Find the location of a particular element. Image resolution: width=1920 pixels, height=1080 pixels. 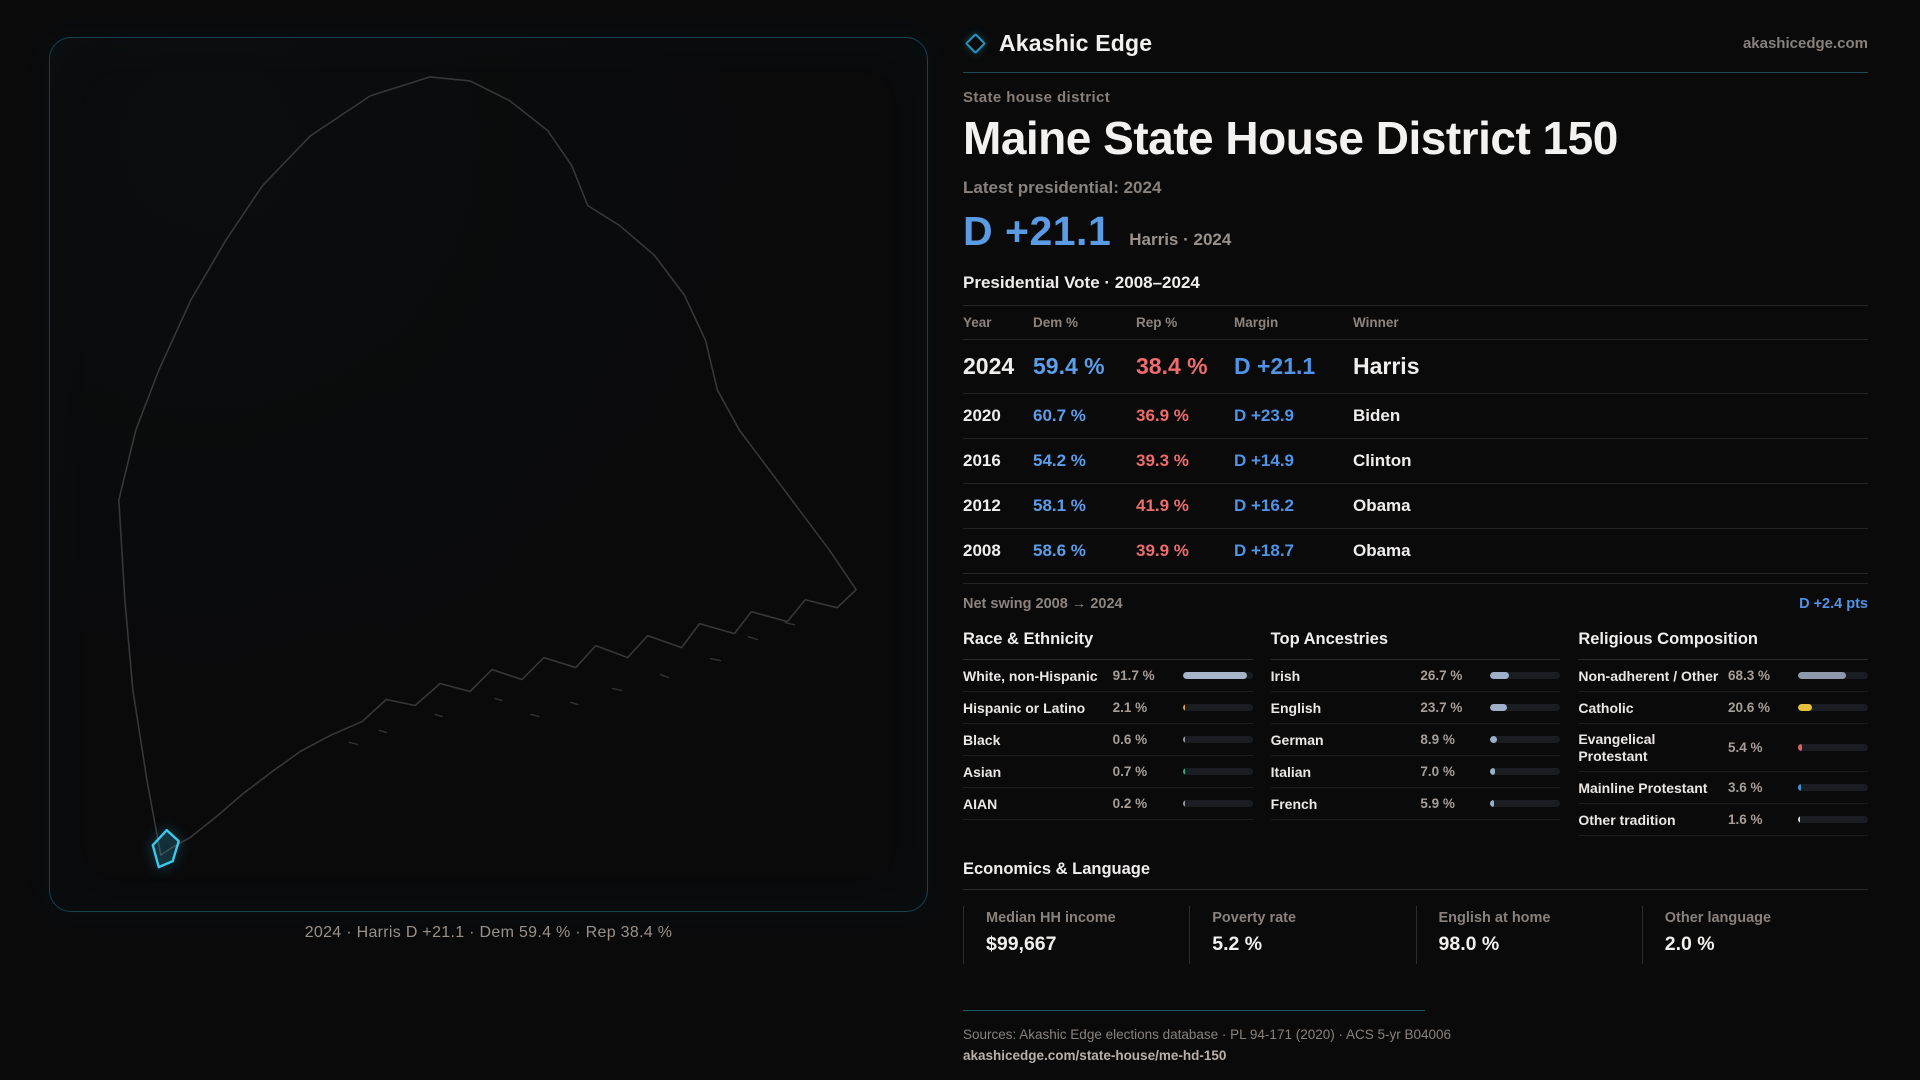

headline-margin-value: D +21.1 is located at coordinates (1037, 231).